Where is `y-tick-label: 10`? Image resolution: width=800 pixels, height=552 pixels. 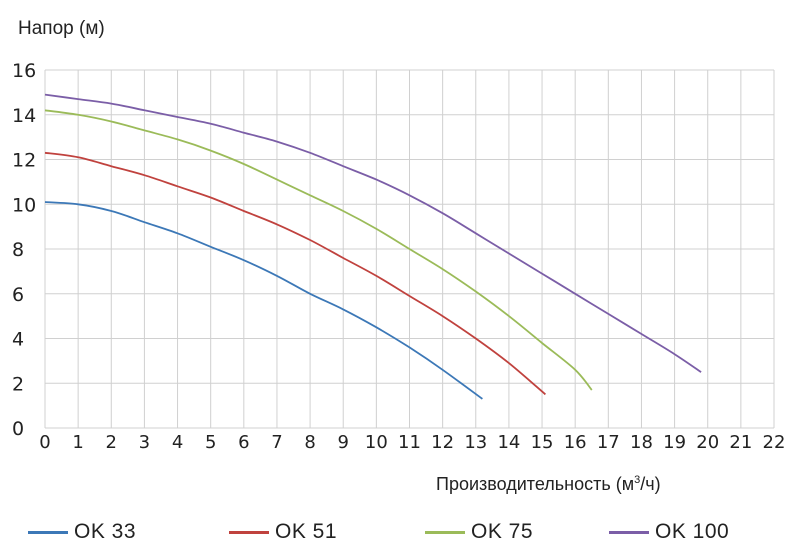 y-tick-label: 10 is located at coordinates (24, 205).